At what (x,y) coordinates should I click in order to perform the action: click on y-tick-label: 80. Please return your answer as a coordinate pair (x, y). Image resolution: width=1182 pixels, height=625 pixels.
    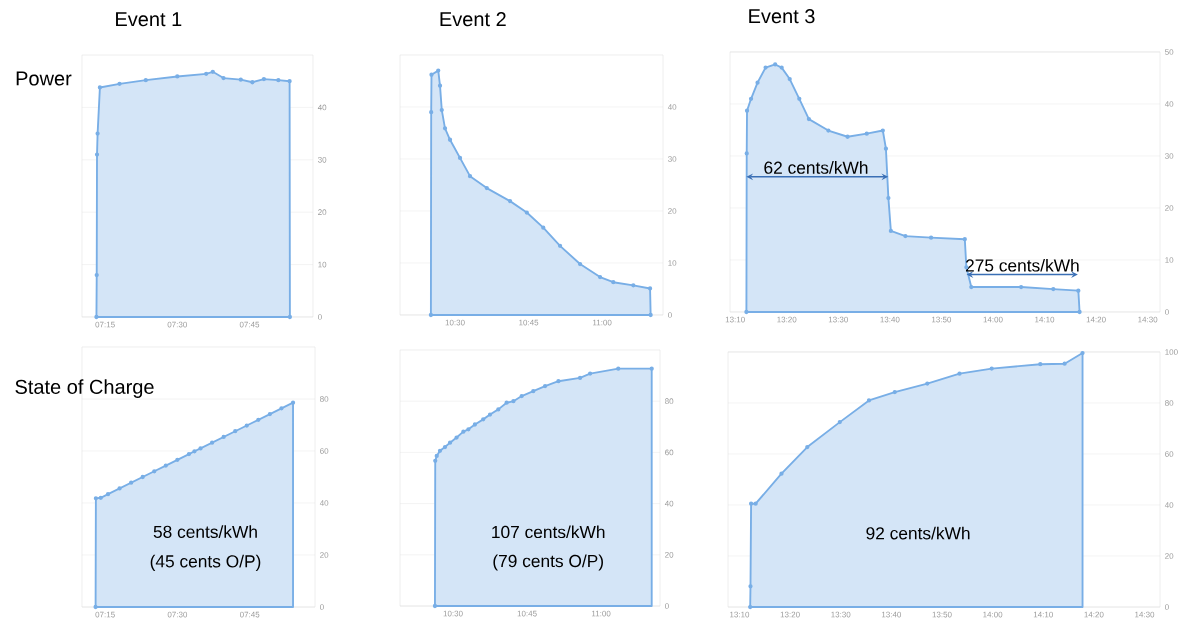
    Looking at the image, I should click on (324, 399).